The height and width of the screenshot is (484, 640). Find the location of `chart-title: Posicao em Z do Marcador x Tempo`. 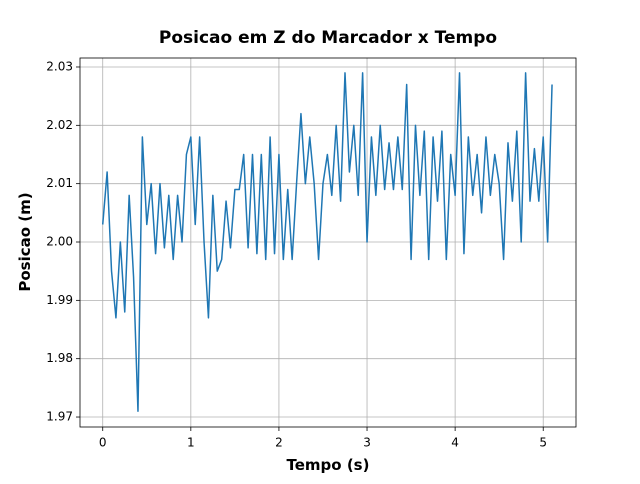

chart-title: Posicao em Z do Marcador x Tempo is located at coordinates (328, 38).